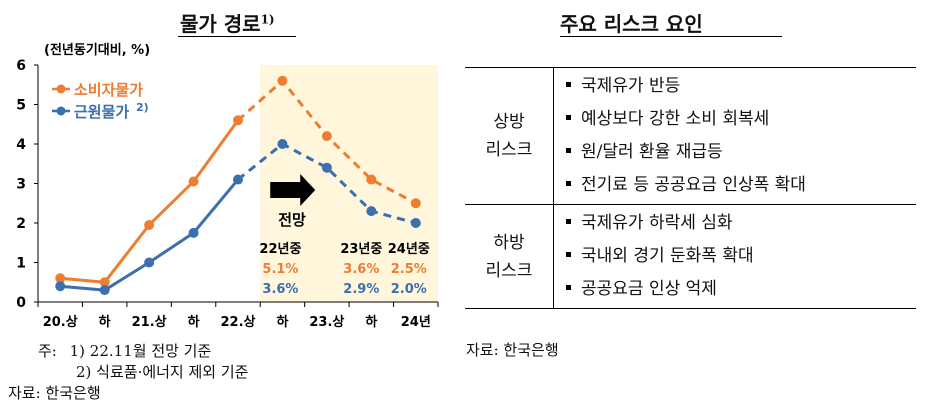 The width and height of the screenshot is (933, 407). I want to click on risk-item: 예상보다 강한 소비 회복세, so click(741, 119).